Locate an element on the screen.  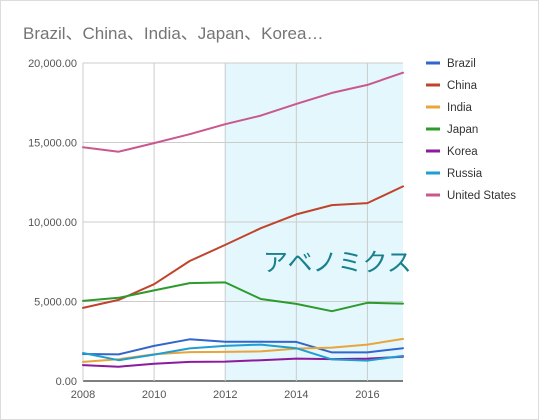
legend-item-label: Brazil is located at coordinates (461, 64).